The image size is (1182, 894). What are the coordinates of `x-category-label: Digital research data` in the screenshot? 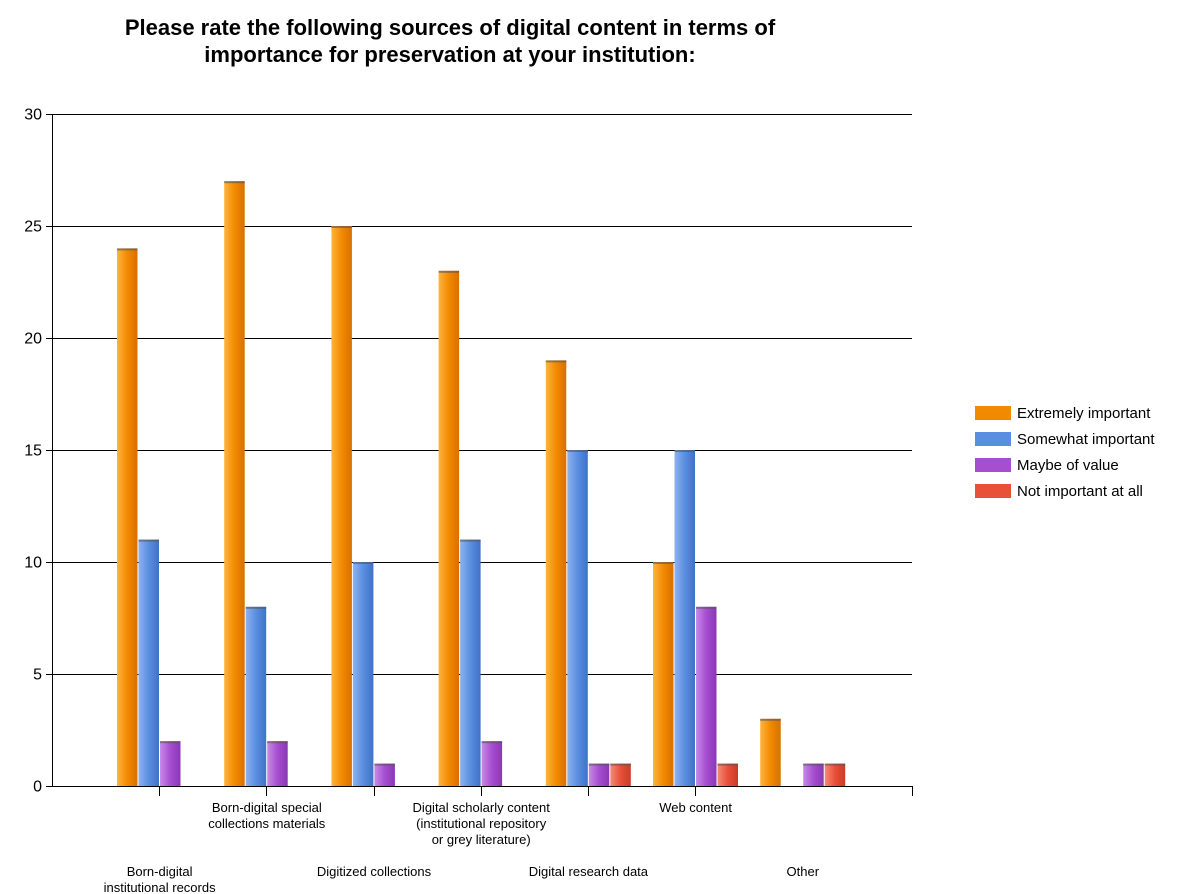 It's located at (589, 871).